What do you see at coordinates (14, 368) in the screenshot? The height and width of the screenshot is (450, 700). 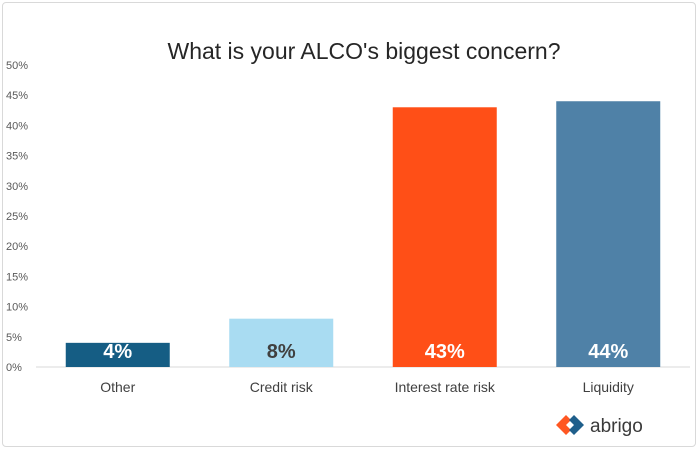 I see `y-tick-label: 0%` at bounding box center [14, 368].